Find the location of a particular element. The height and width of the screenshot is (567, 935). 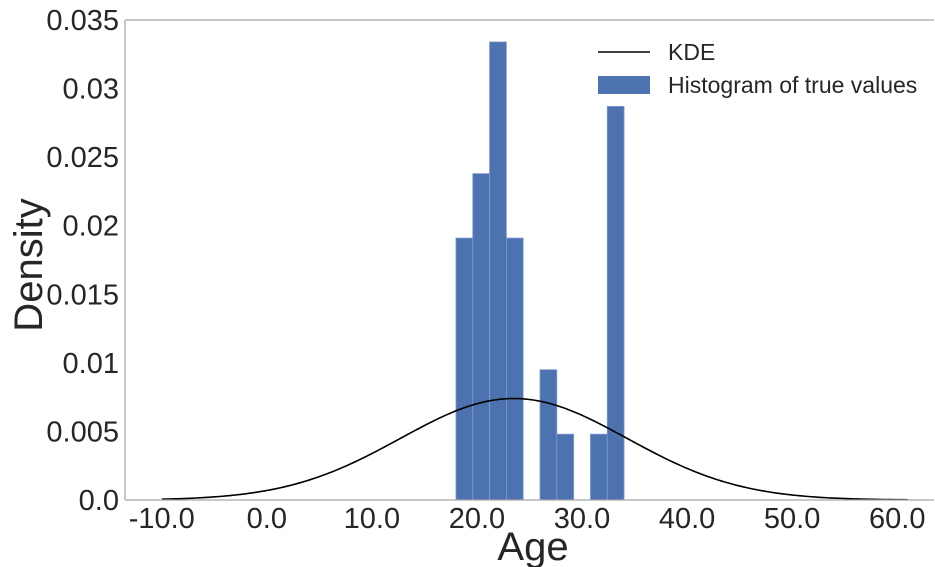

x-tick-label: 50.0 is located at coordinates (792, 519).